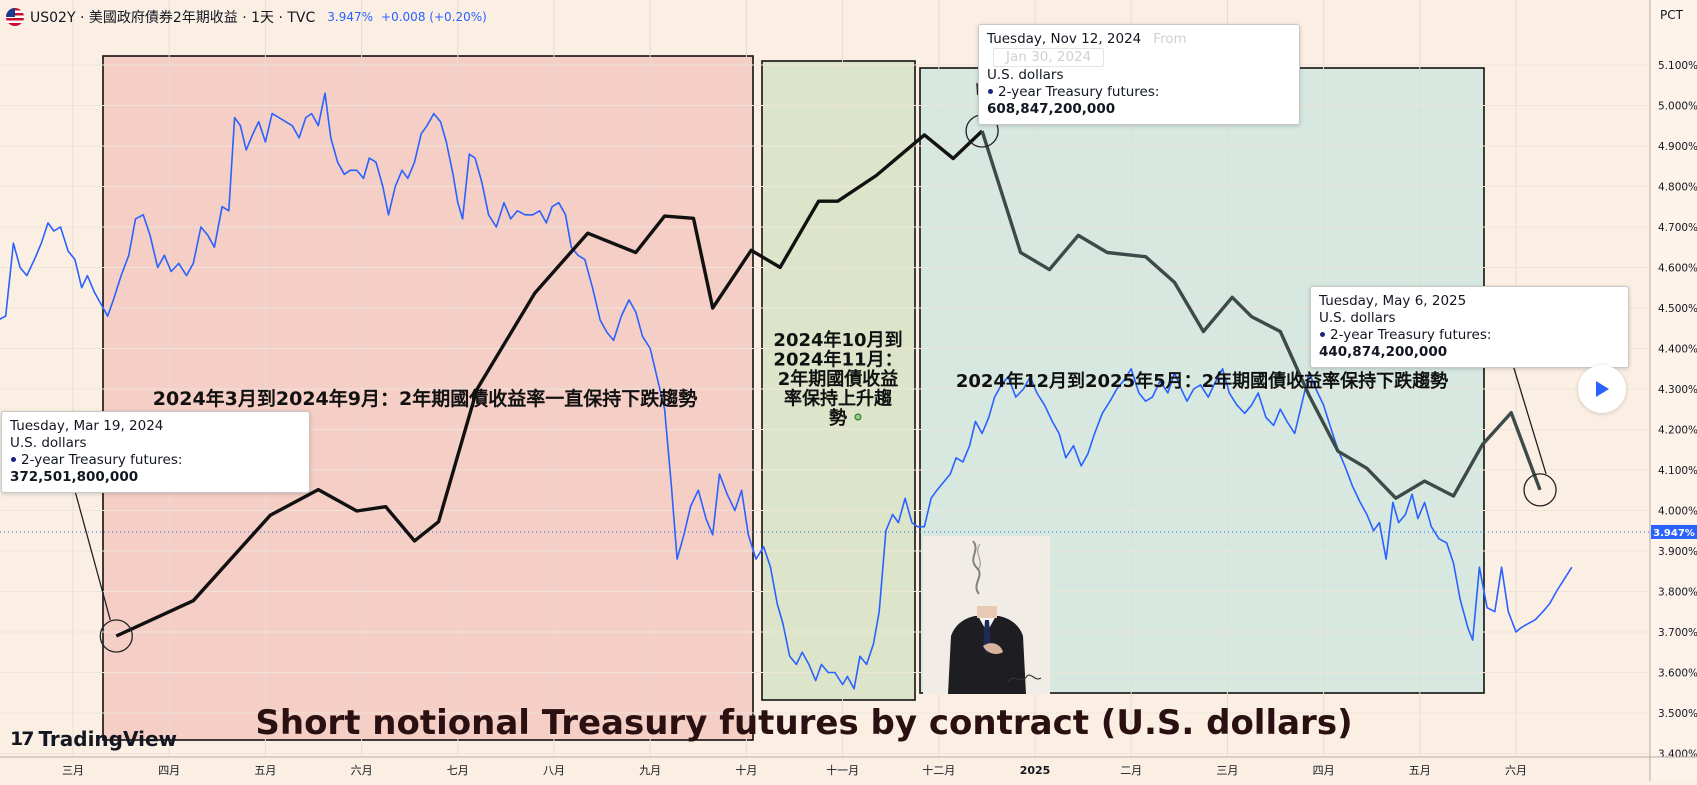 The image size is (1697, 785). What do you see at coordinates (1677, 471) in the screenshot?
I see `y-tick-label: 4.100%` at bounding box center [1677, 471].